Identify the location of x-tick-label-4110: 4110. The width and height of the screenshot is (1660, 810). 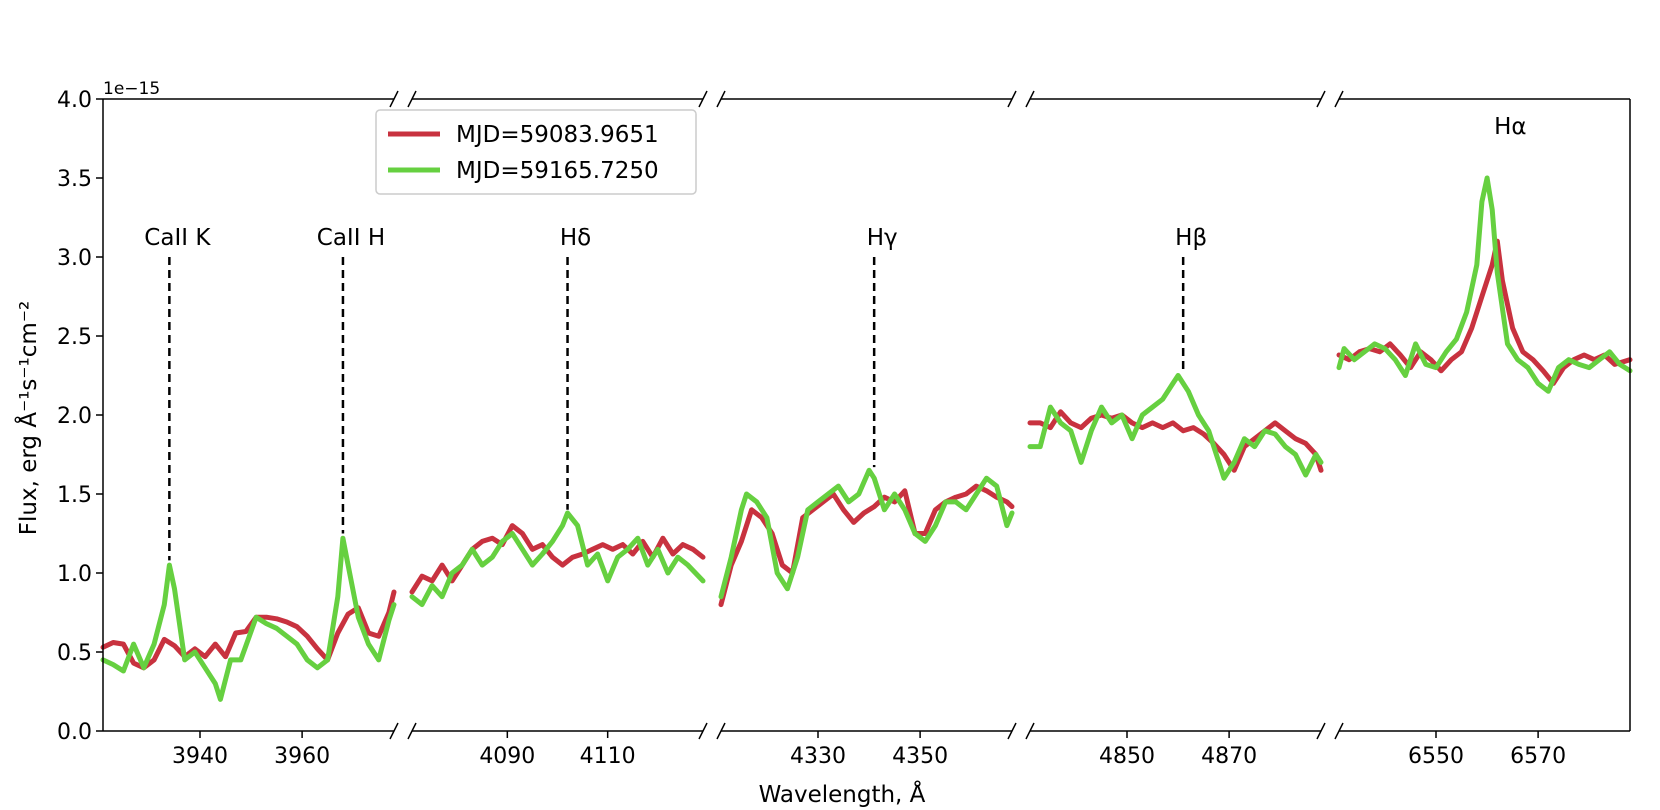
(608, 756).